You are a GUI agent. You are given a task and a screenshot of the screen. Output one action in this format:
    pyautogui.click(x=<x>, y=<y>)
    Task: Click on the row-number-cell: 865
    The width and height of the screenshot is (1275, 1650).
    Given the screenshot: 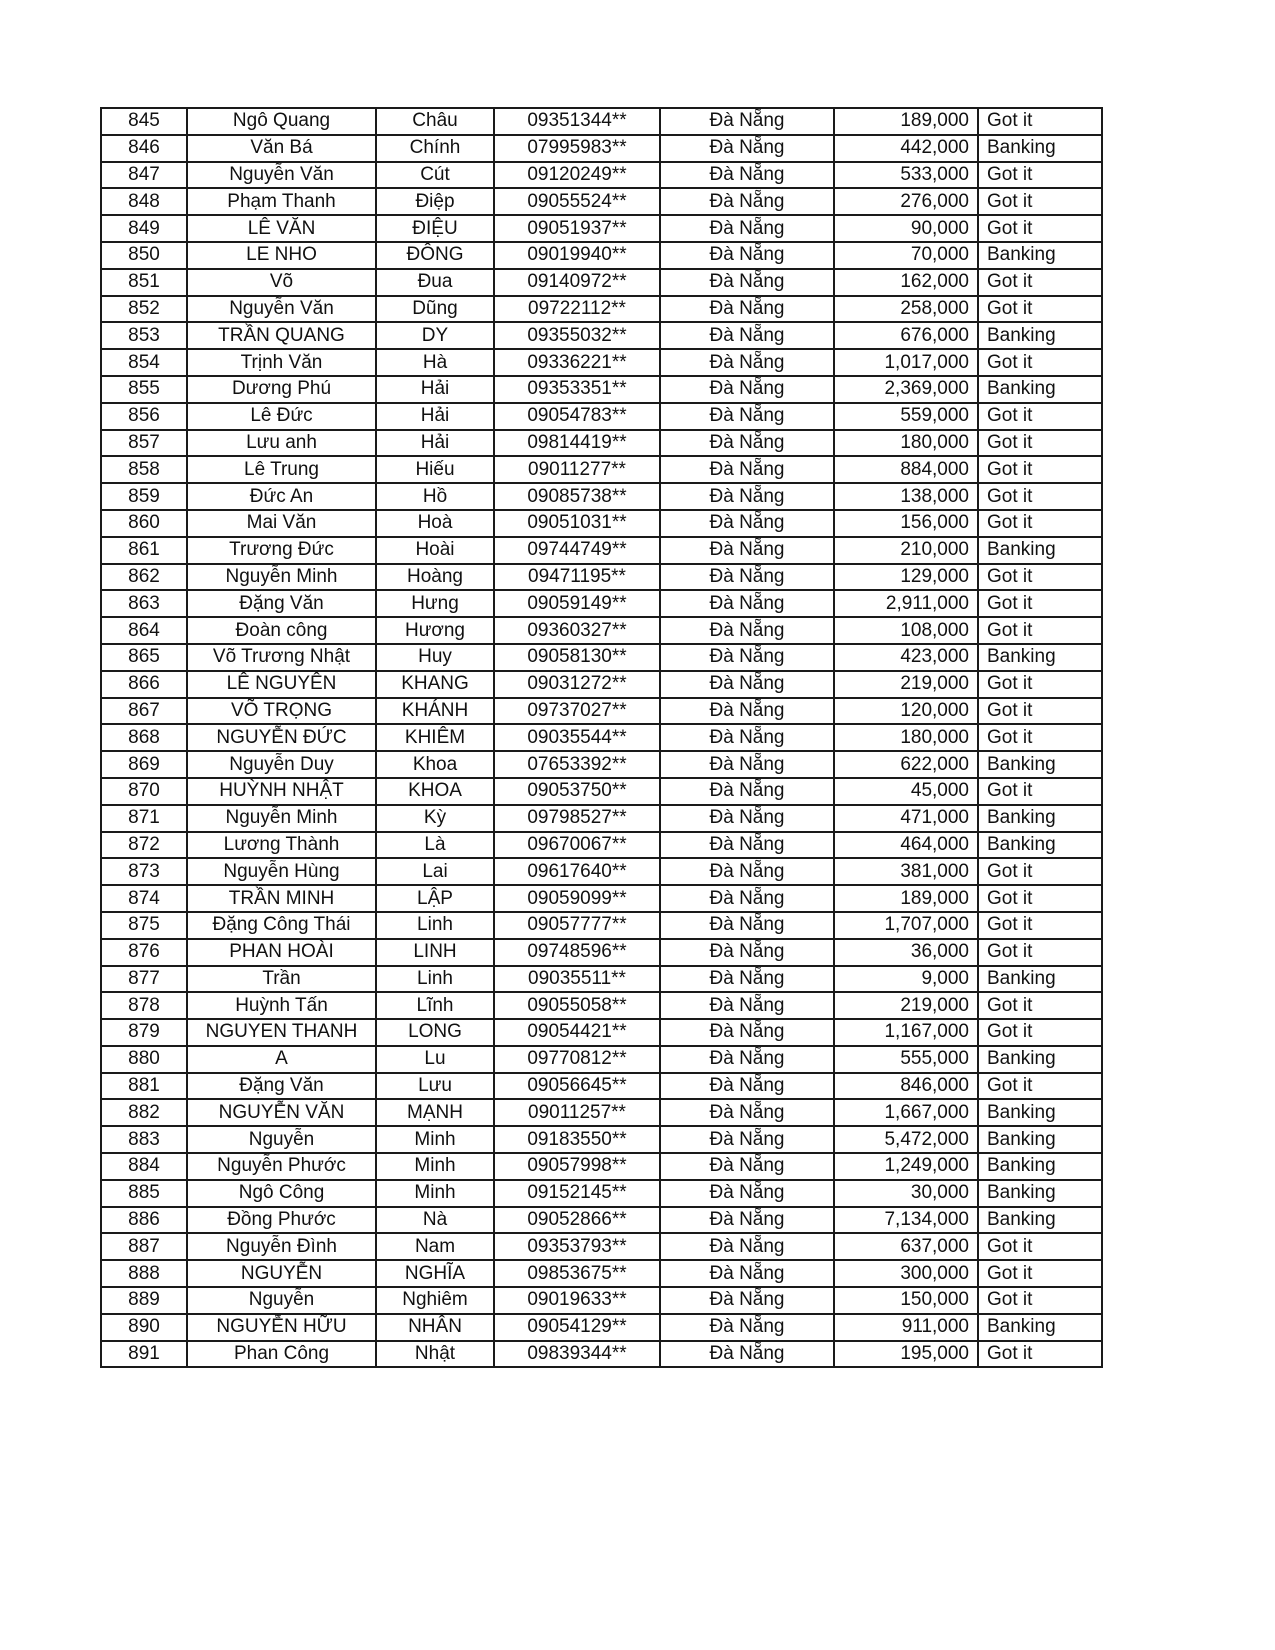 What is the action you would take?
    pyautogui.click(x=144, y=657)
    